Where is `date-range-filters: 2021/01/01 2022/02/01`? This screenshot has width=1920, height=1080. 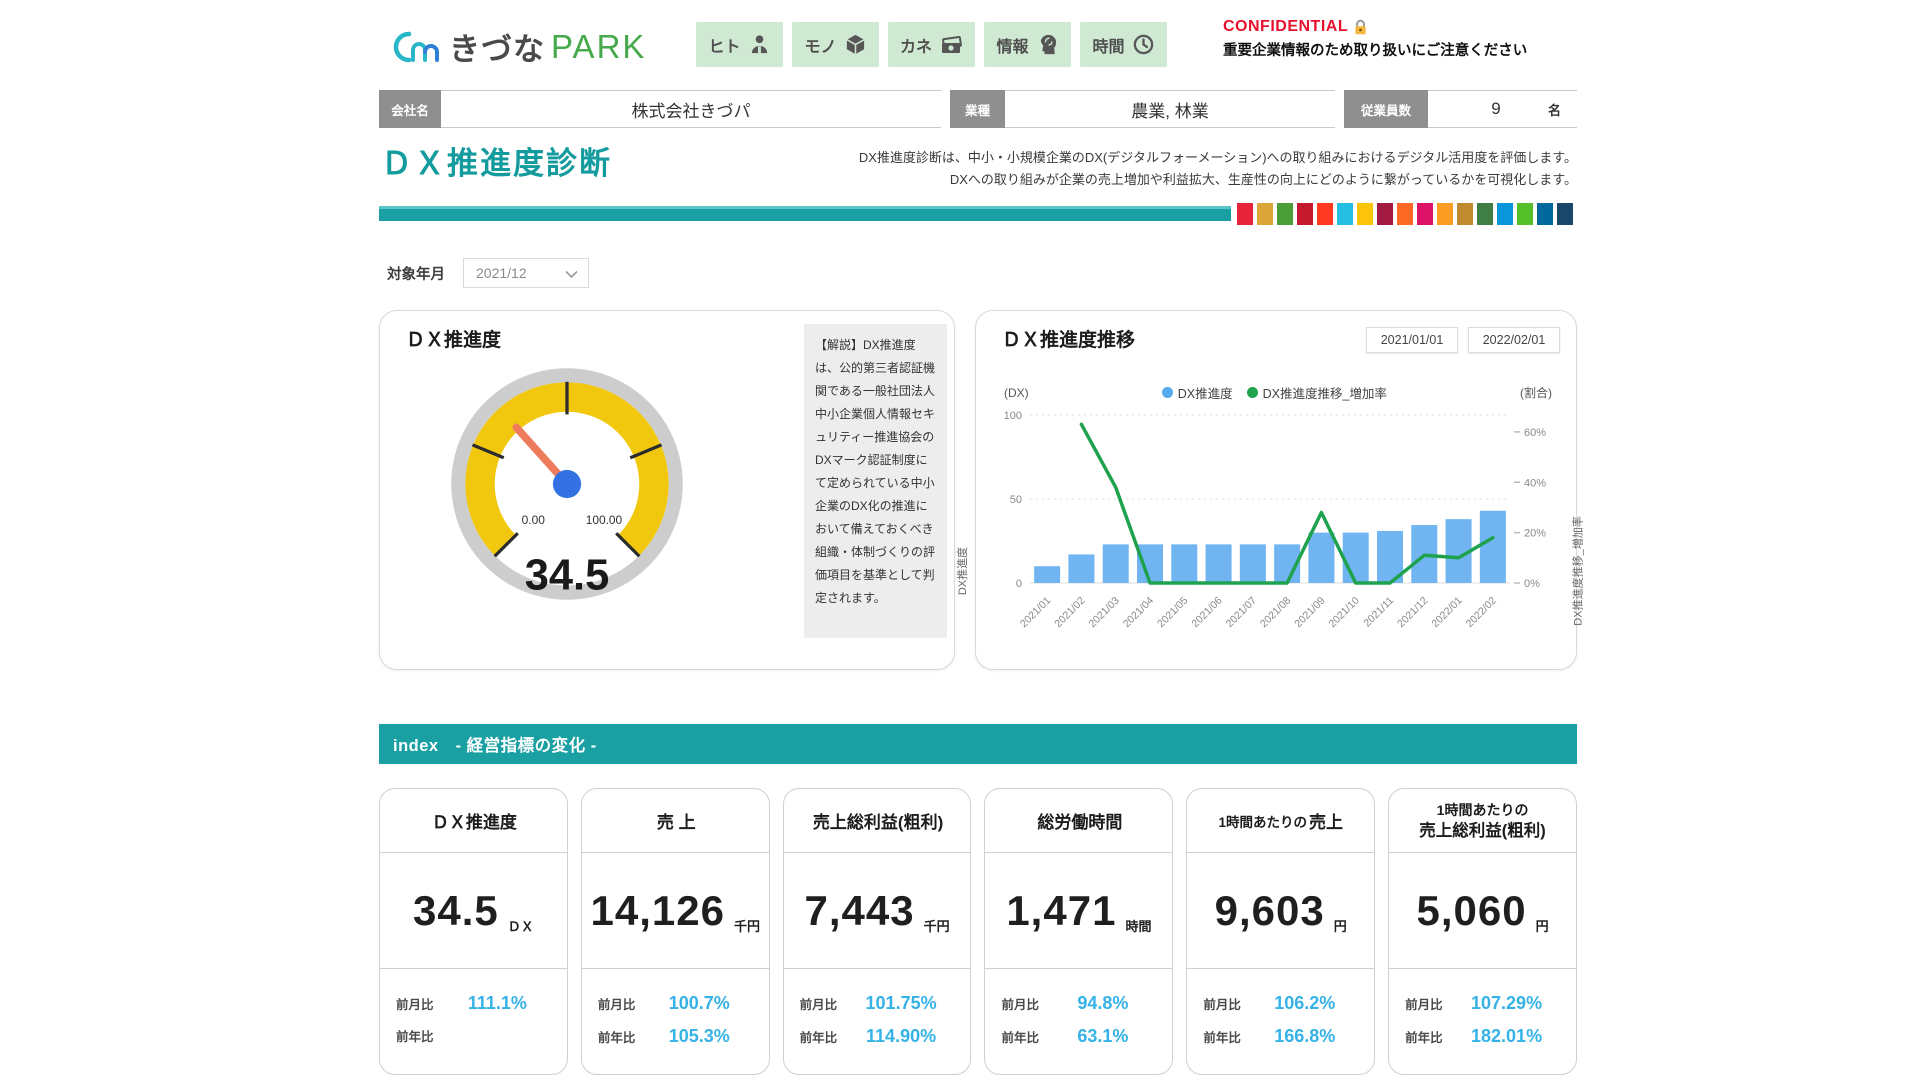 date-range-filters: 2021/01/01 2022/02/01 is located at coordinates (1463, 340).